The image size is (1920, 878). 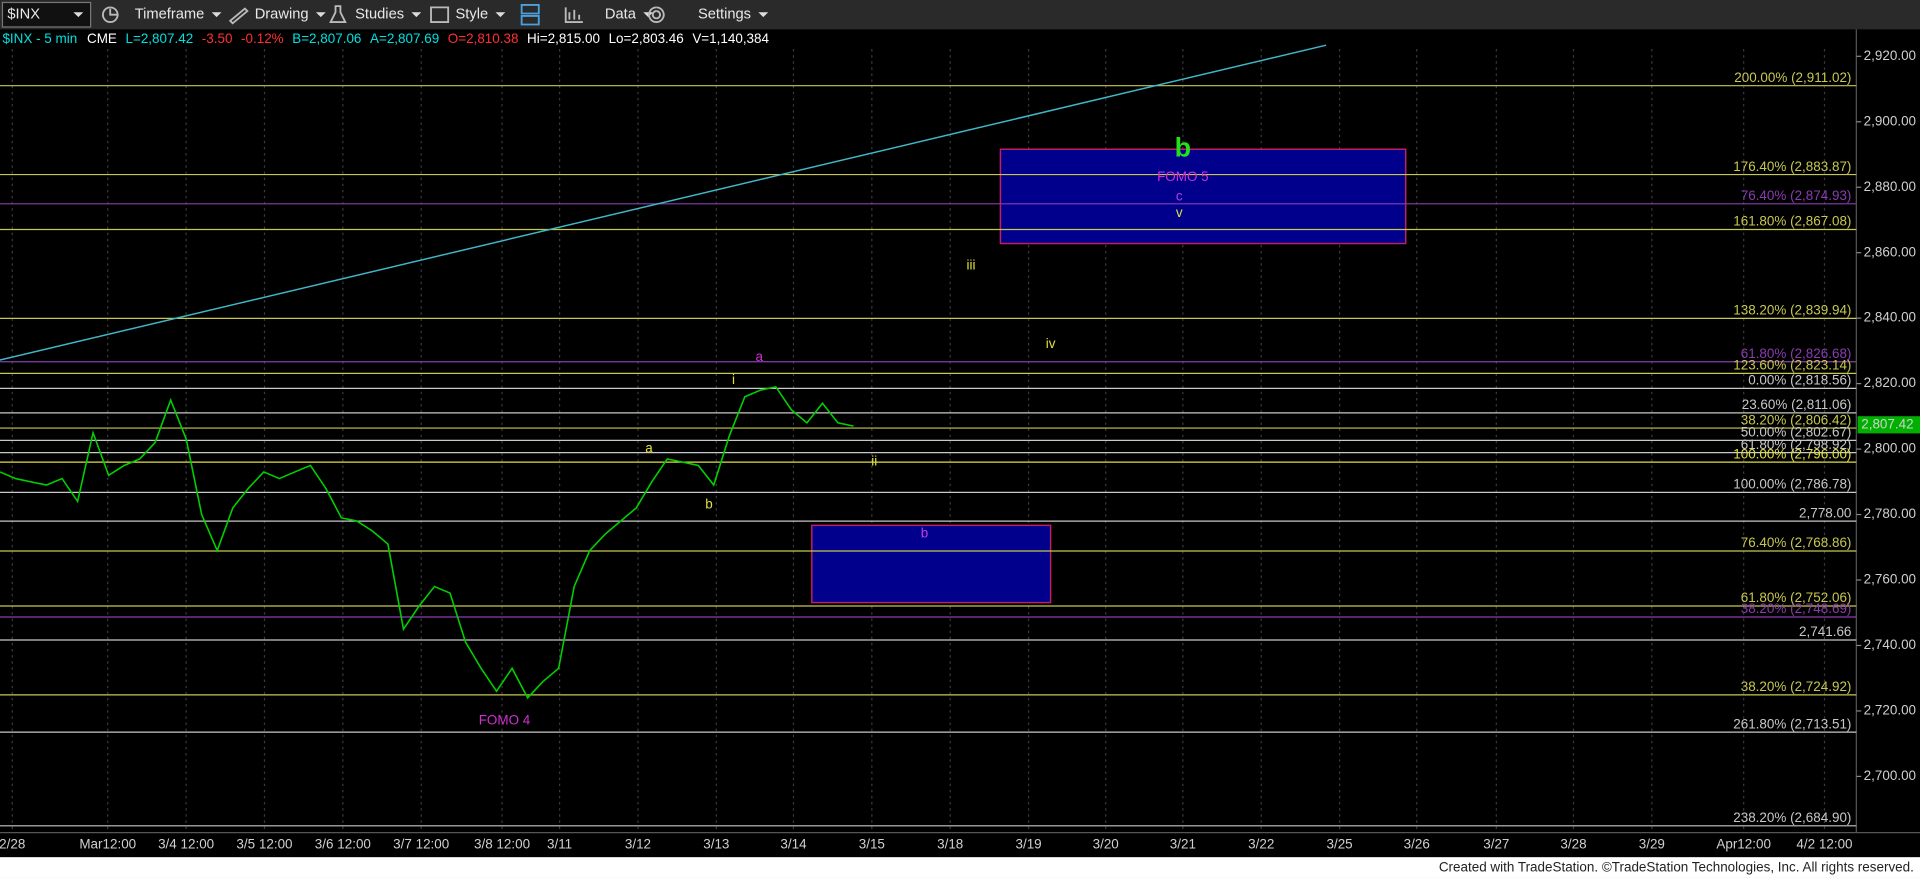 What do you see at coordinates (563, 38) in the screenshot?
I see `header-item: Hi=2,815.00` at bounding box center [563, 38].